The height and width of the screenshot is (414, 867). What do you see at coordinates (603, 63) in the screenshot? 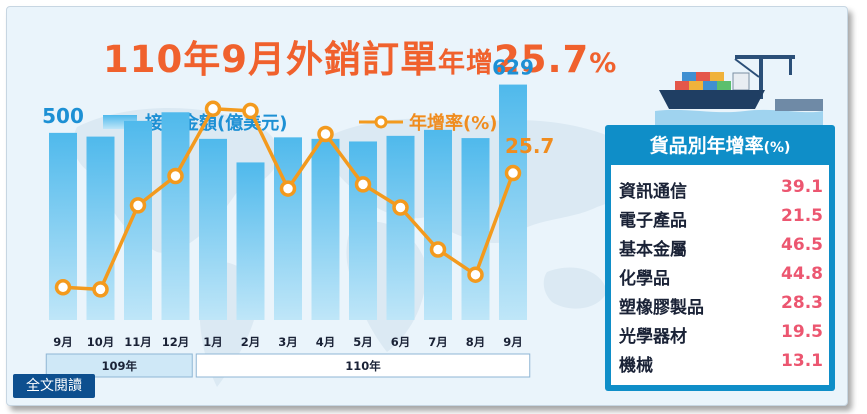
I see `headline-percent-sign: %` at bounding box center [603, 63].